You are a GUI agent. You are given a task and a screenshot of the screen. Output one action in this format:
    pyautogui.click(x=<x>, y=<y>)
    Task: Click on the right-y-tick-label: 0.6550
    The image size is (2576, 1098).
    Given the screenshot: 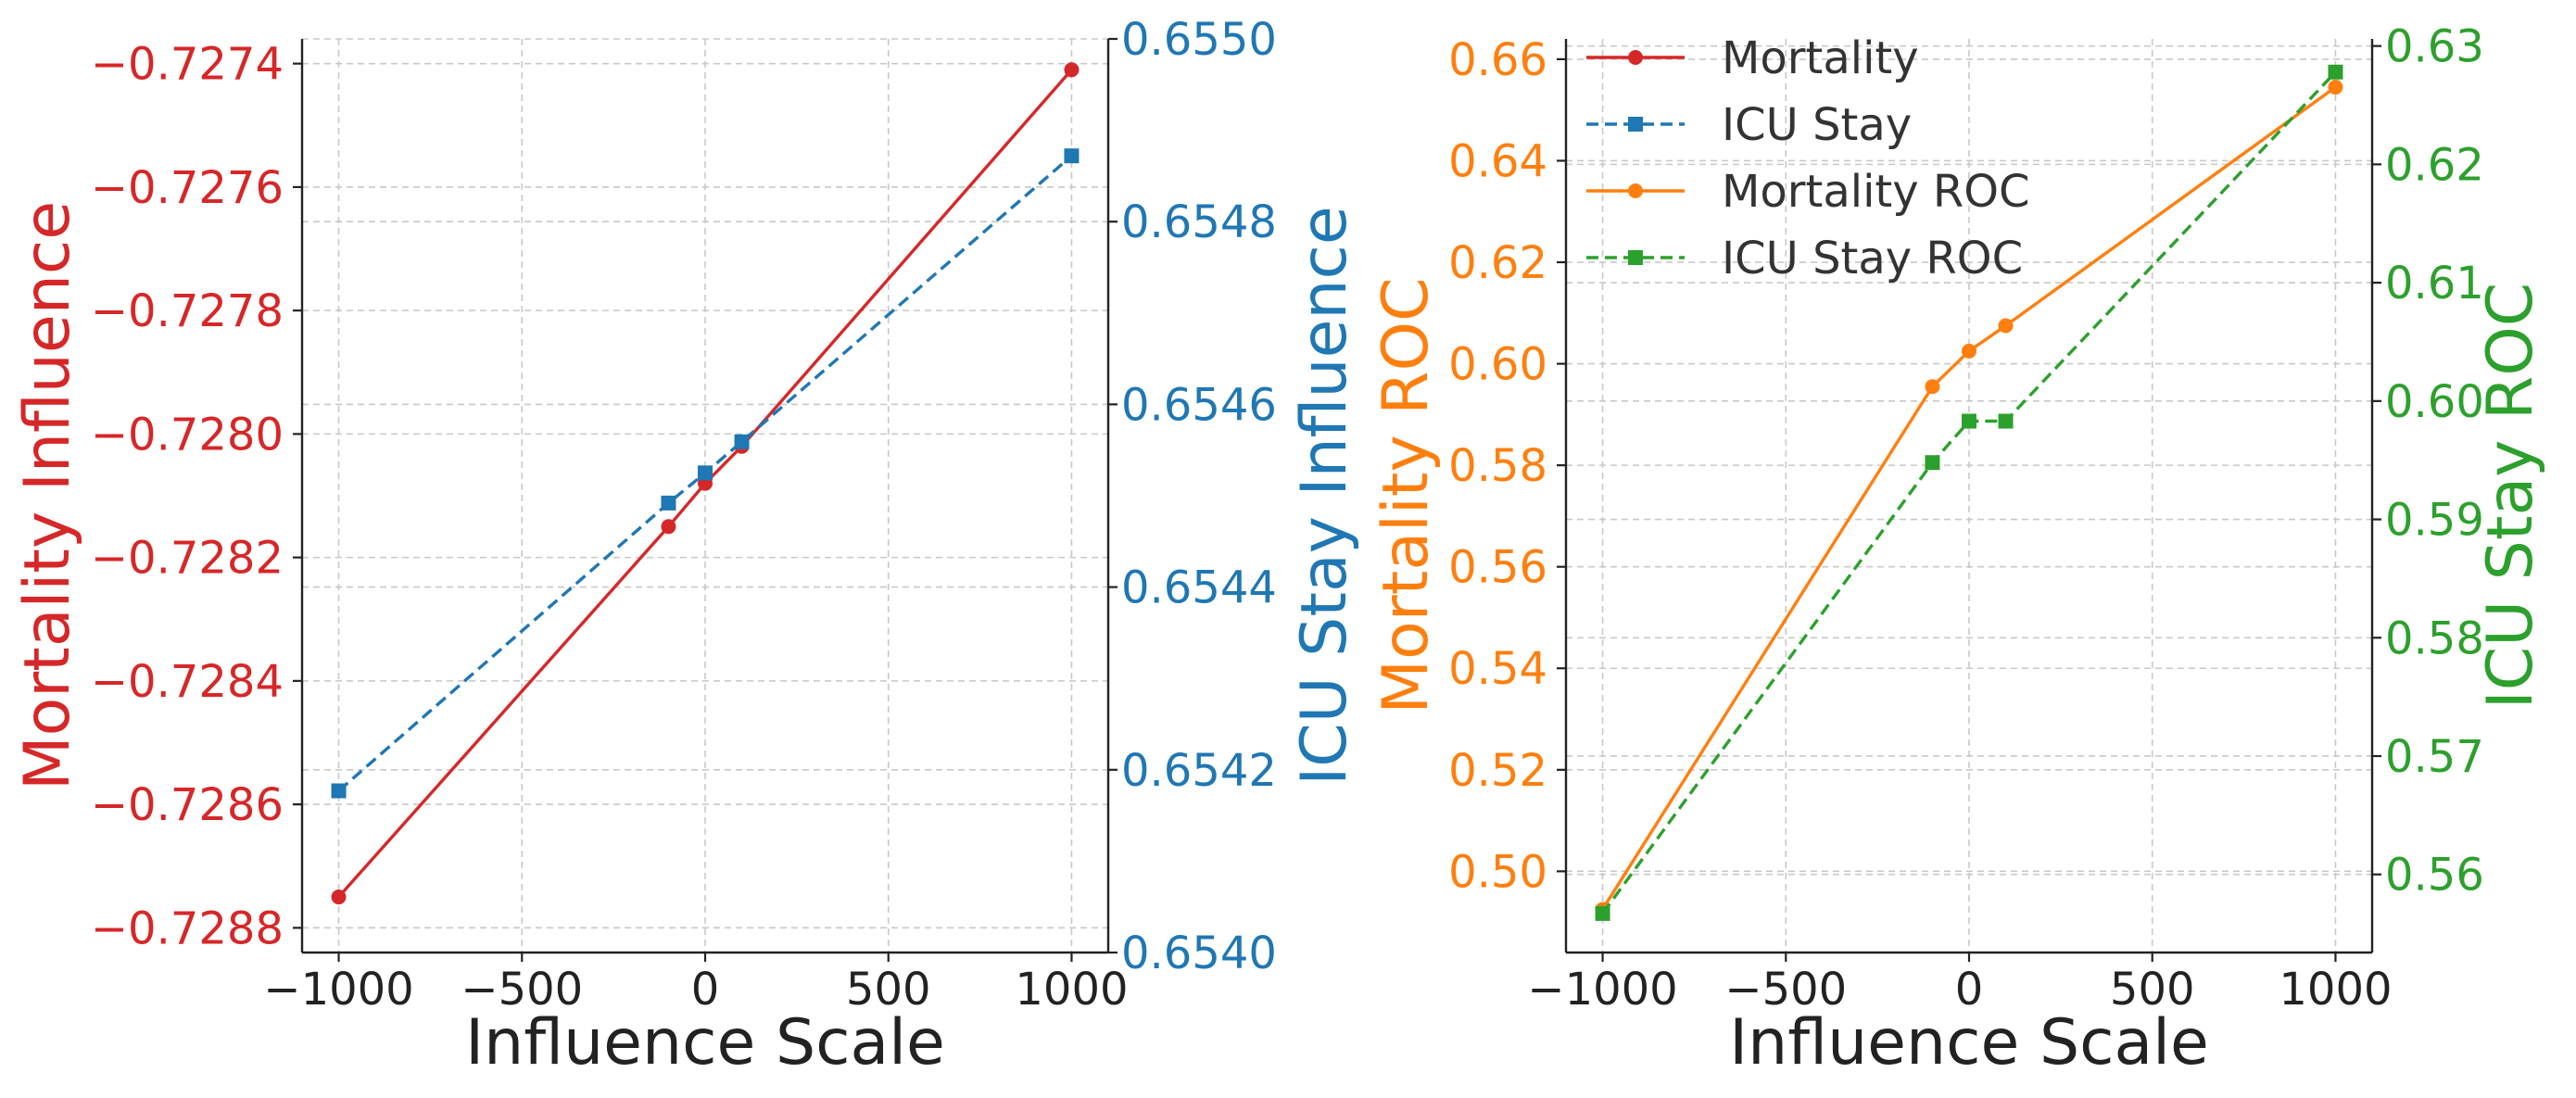 What is the action you would take?
    pyautogui.click(x=1199, y=40)
    